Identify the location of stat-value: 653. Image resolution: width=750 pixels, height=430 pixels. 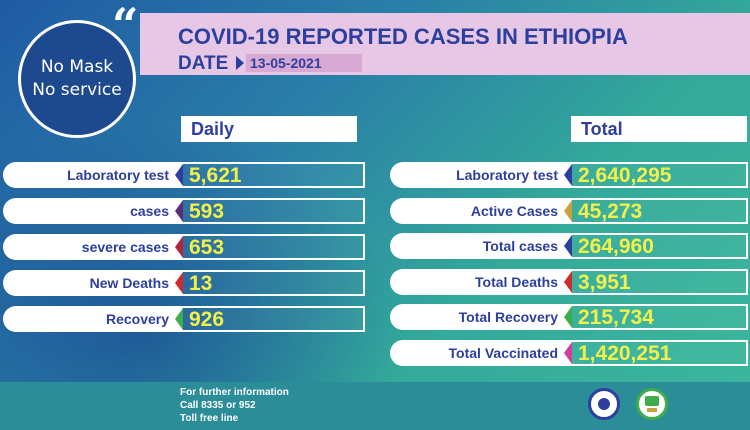
(274, 247).